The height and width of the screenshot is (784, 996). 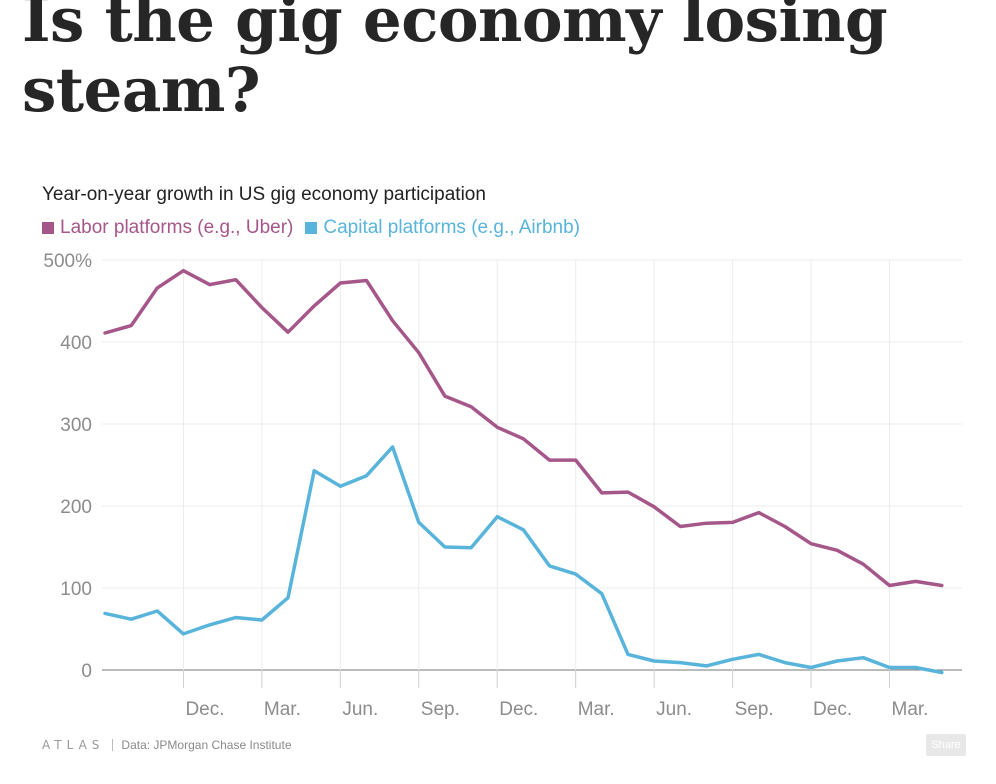 What do you see at coordinates (455, 63) in the screenshot?
I see `headline: Is the gig economy losing steam?` at bounding box center [455, 63].